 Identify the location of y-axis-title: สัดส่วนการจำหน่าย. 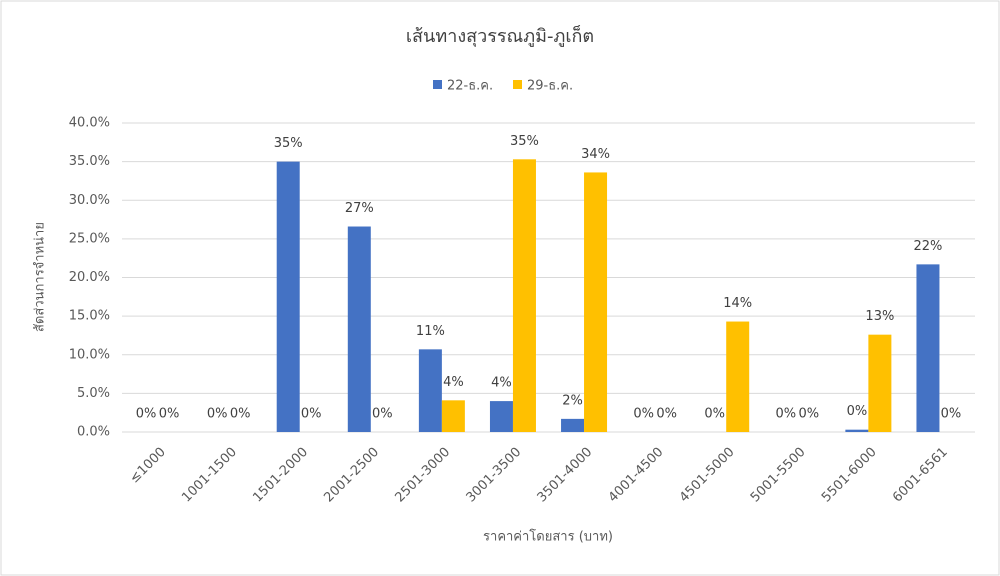
(40, 277).